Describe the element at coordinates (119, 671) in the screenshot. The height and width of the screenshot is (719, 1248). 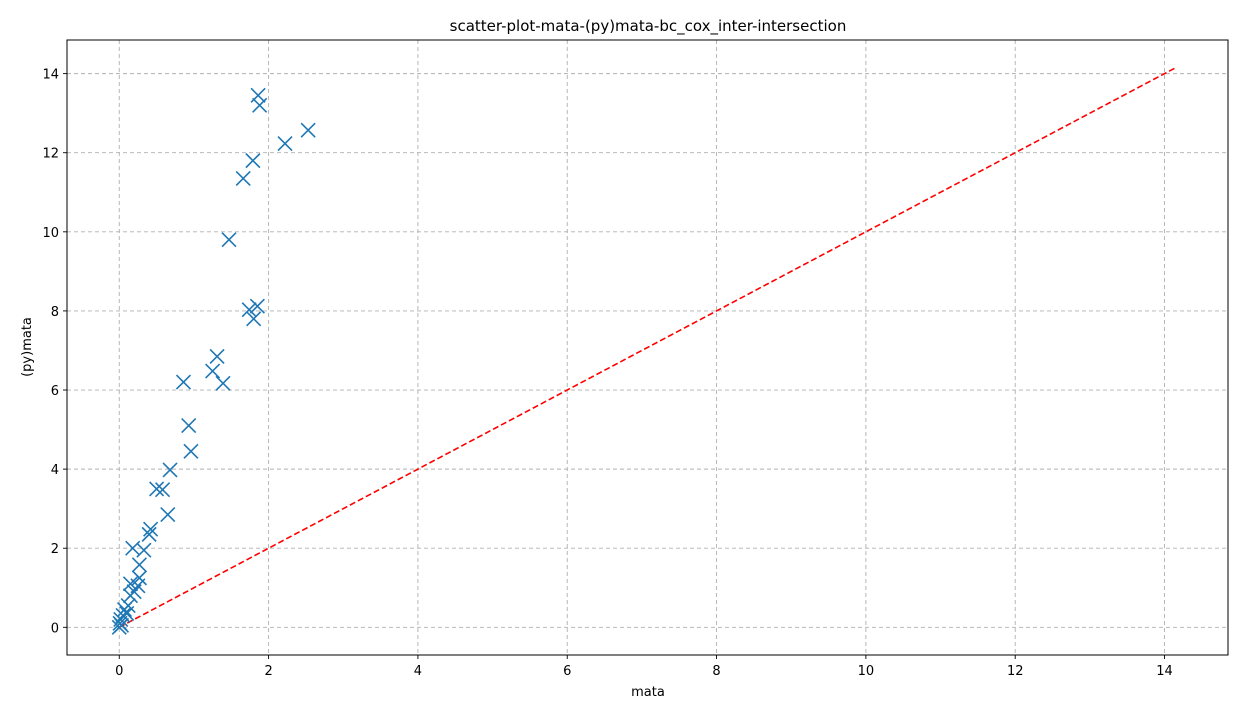
I see `x-tick-label: 0` at that location.